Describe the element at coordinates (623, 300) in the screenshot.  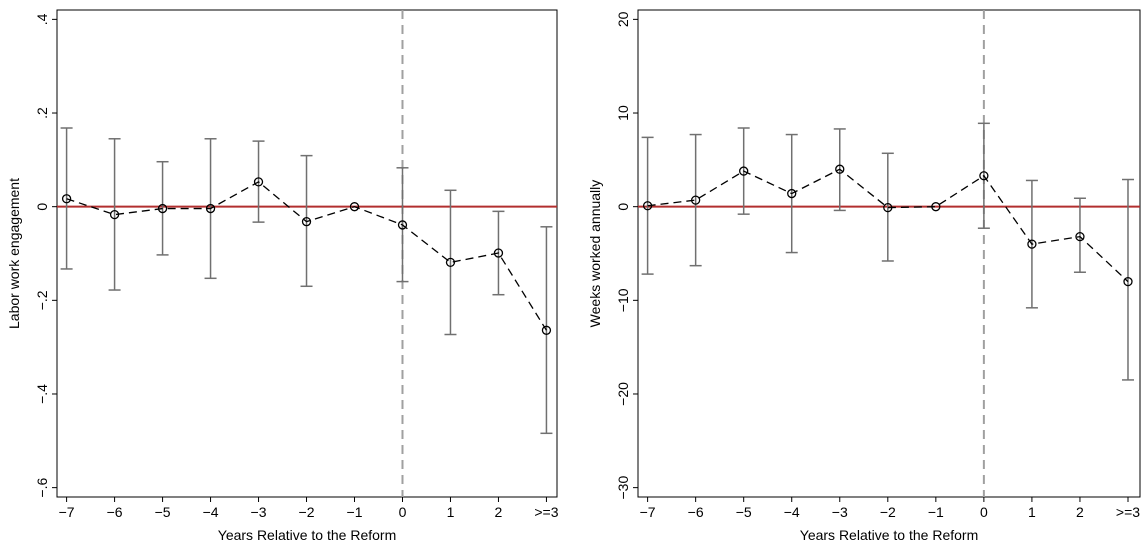
I see `y-tick-label: −10` at that location.